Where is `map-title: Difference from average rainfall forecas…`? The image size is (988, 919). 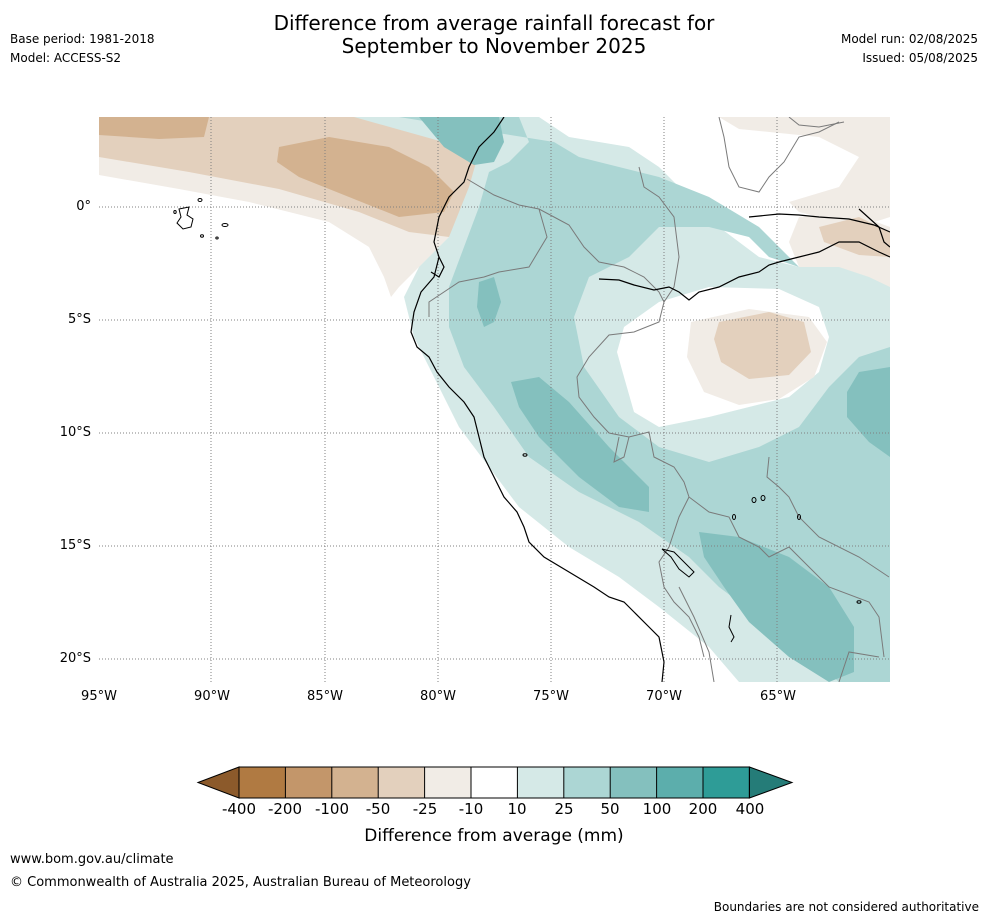
map-title: Difference from average rainfall forecas… is located at coordinates (494, 35).